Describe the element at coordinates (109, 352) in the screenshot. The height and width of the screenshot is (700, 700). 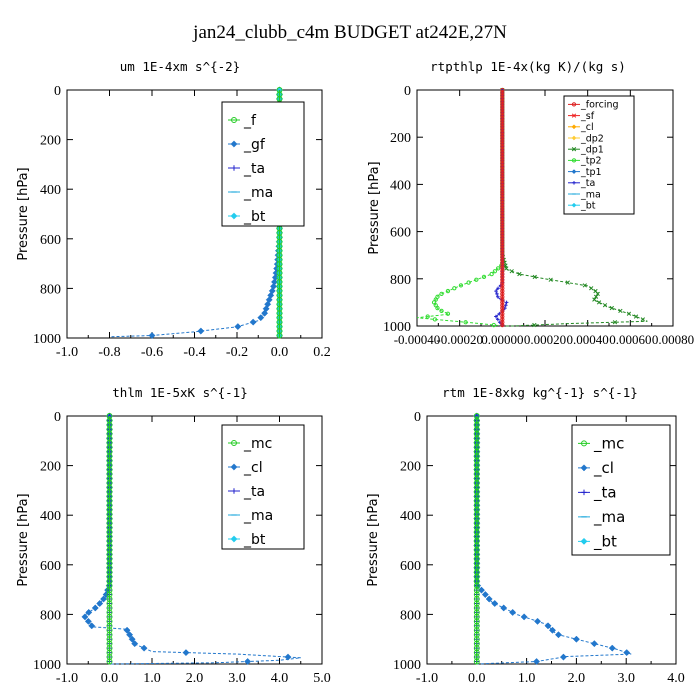
I see `x-tick-label: -0.8` at that location.